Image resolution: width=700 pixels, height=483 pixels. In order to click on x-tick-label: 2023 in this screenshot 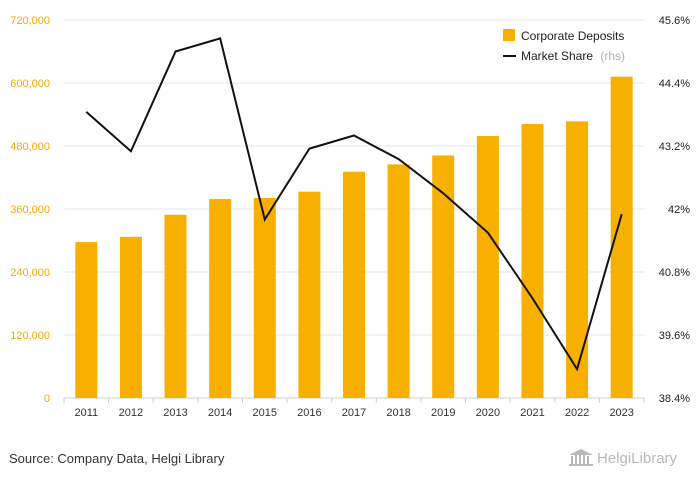, I will do `click(621, 413)`.